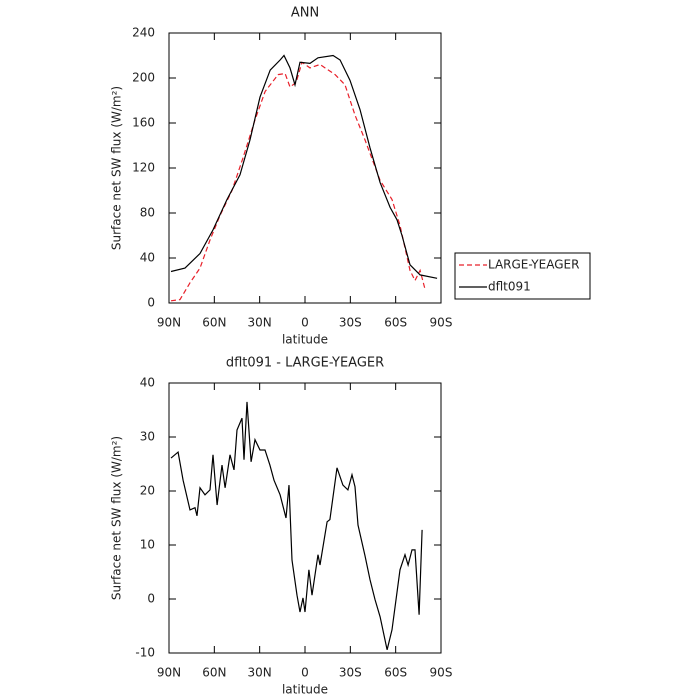  What do you see at coordinates (147, 437) in the screenshot?
I see `y-tick-label: 30` at bounding box center [147, 437].